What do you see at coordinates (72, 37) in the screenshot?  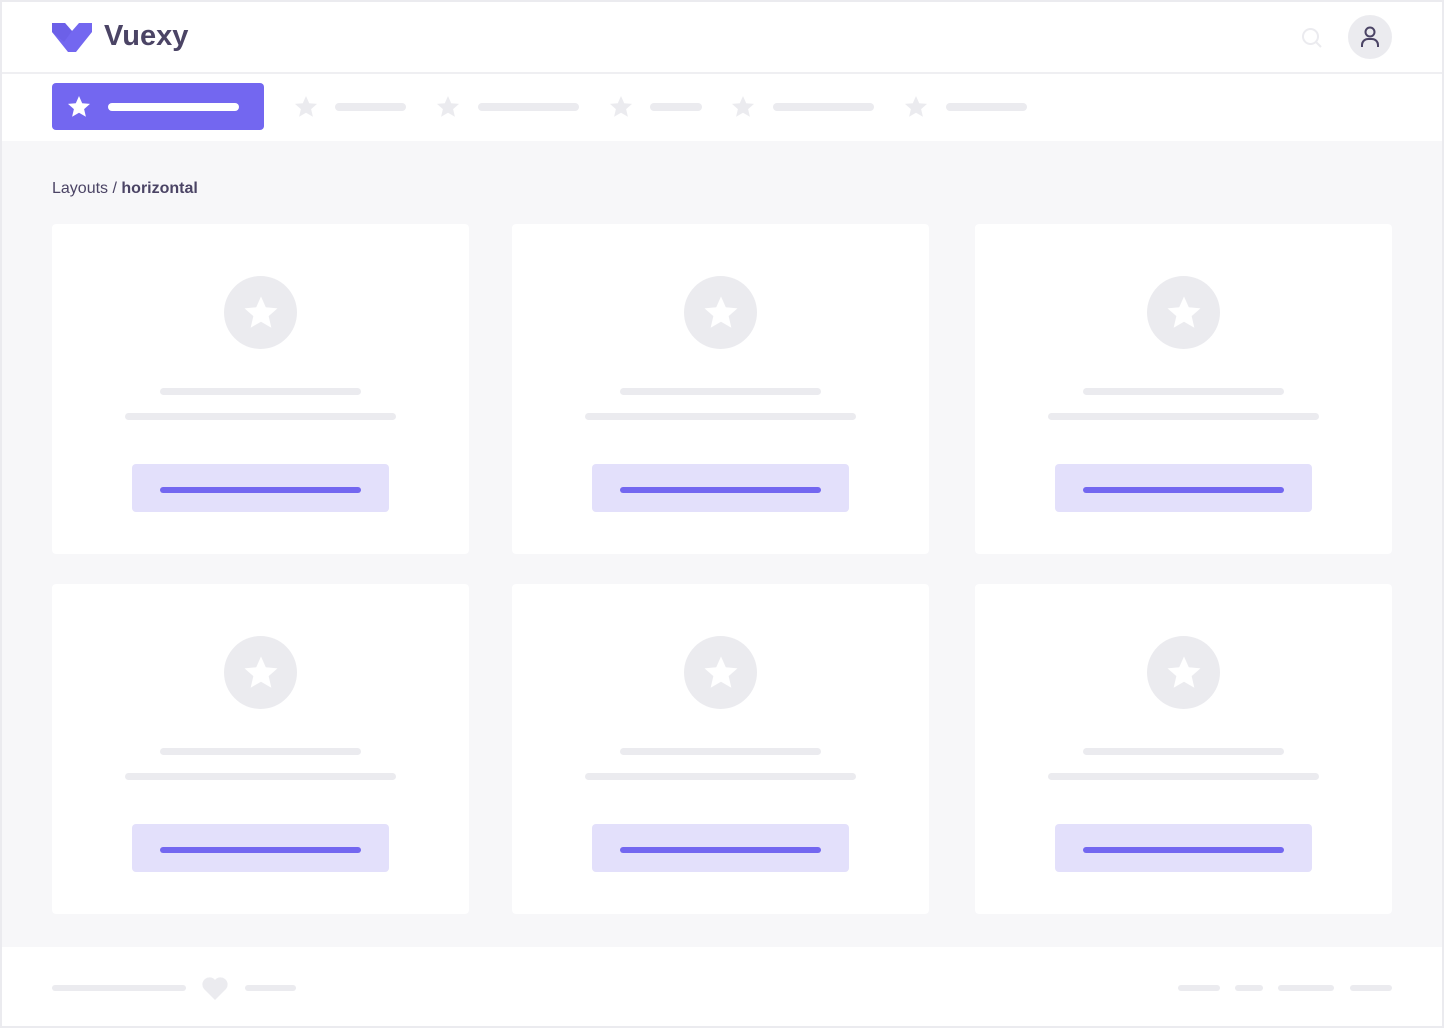 I see `vuexy-logo-icon` at bounding box center [72, 37].